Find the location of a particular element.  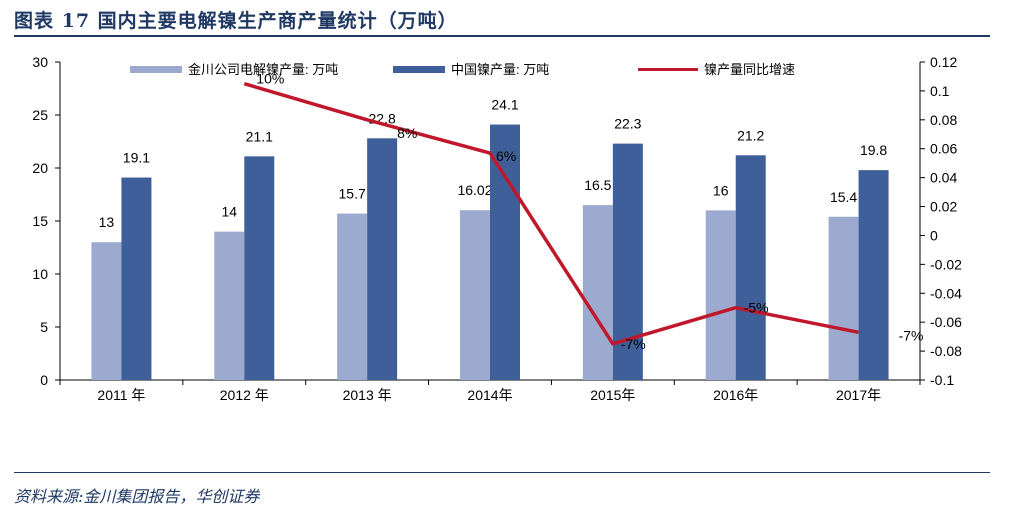

left-y-tick-label: 15 is located at coordinates (40, 221).